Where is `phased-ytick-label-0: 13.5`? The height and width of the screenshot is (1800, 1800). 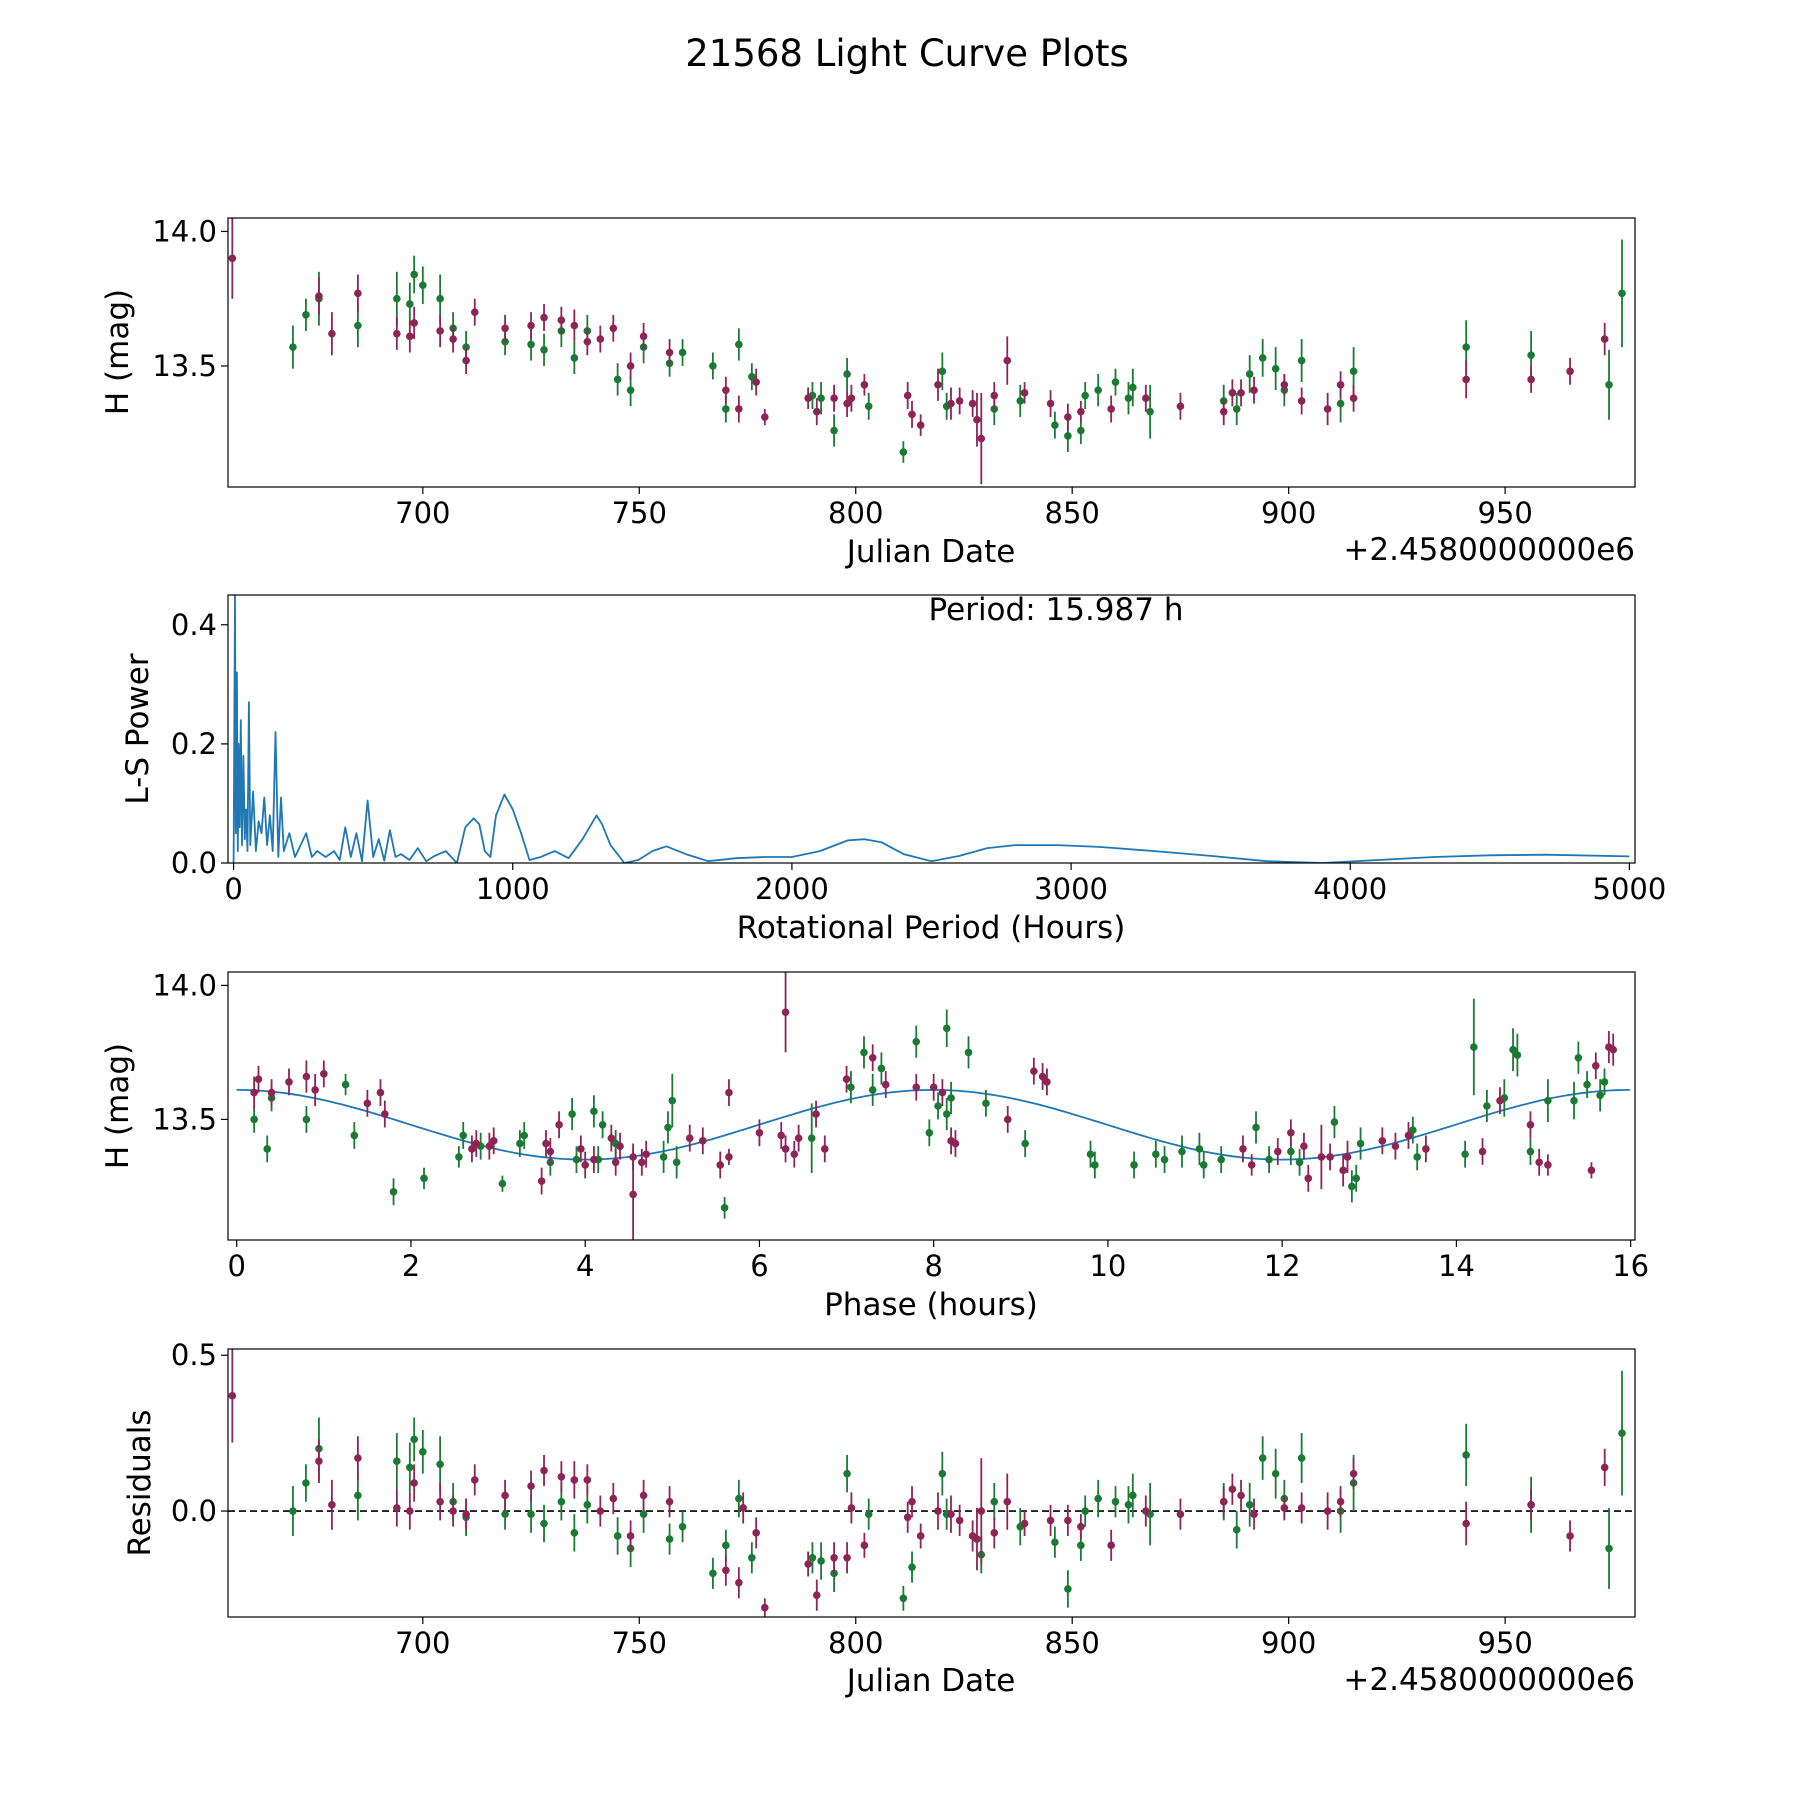
phased-ytick-label-0: 13.5 is located at coordinates (184, 1119).